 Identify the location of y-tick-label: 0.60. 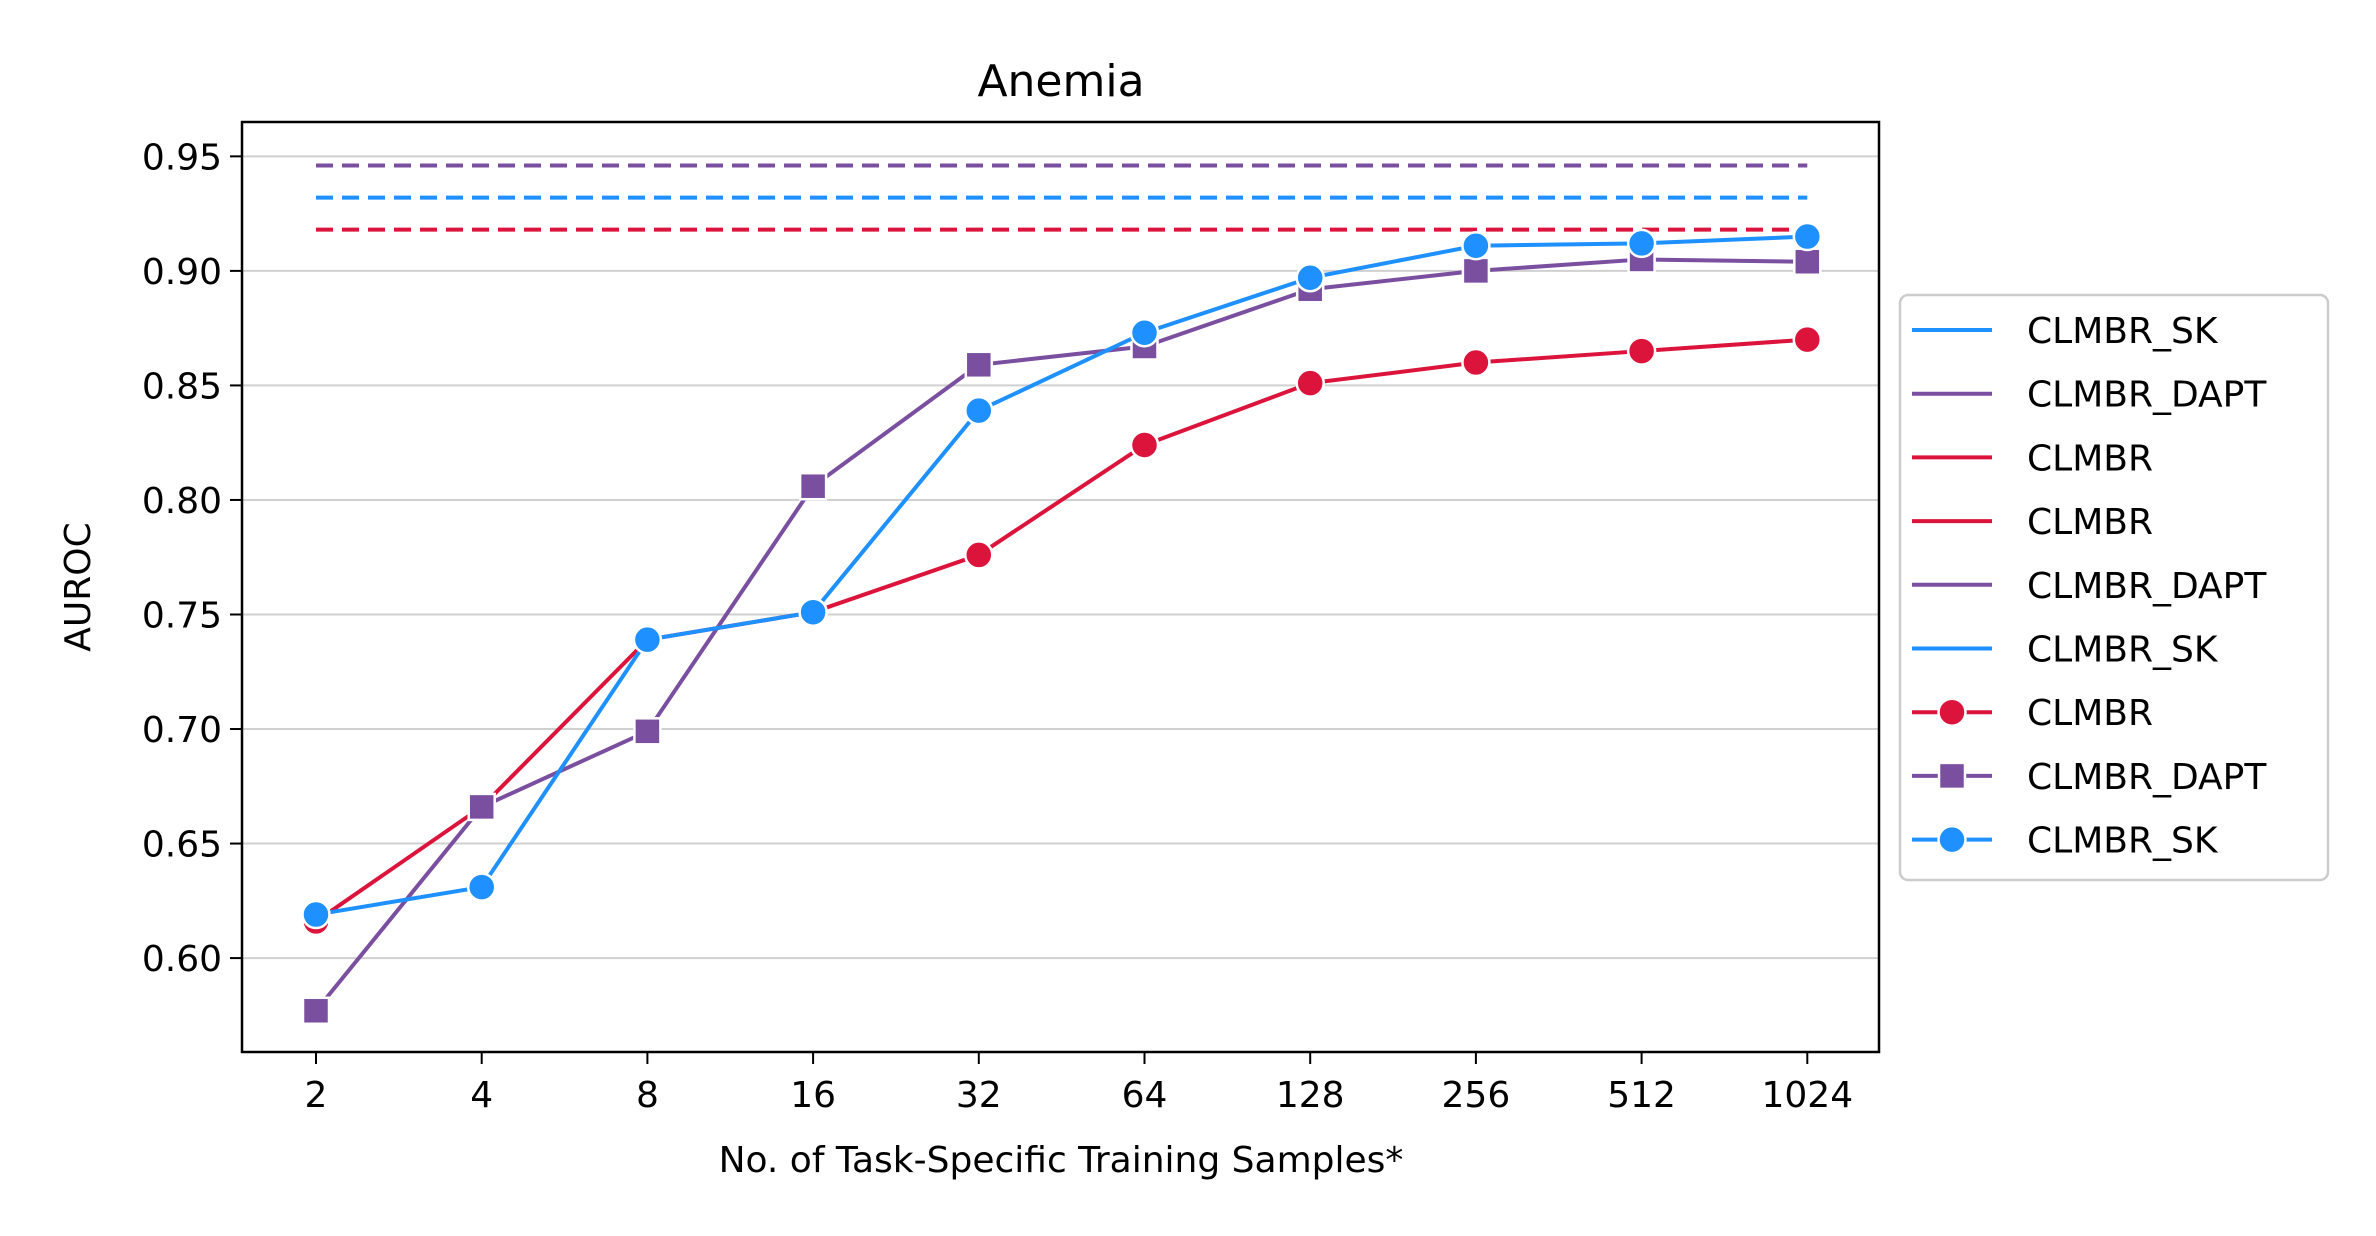
(182, 959).